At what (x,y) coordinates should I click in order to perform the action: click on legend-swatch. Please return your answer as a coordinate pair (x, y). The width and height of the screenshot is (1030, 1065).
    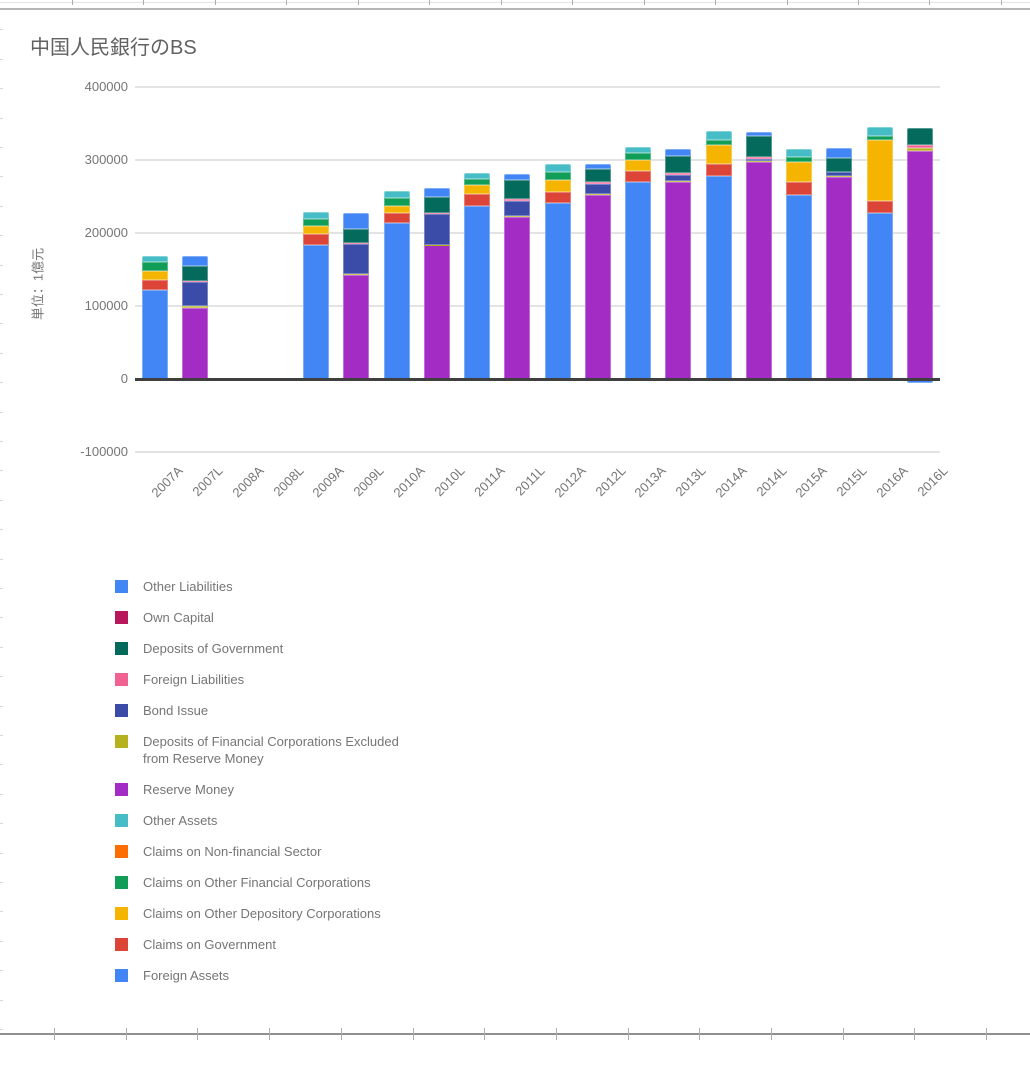
    Looking at the image, I should click on (121, 679).